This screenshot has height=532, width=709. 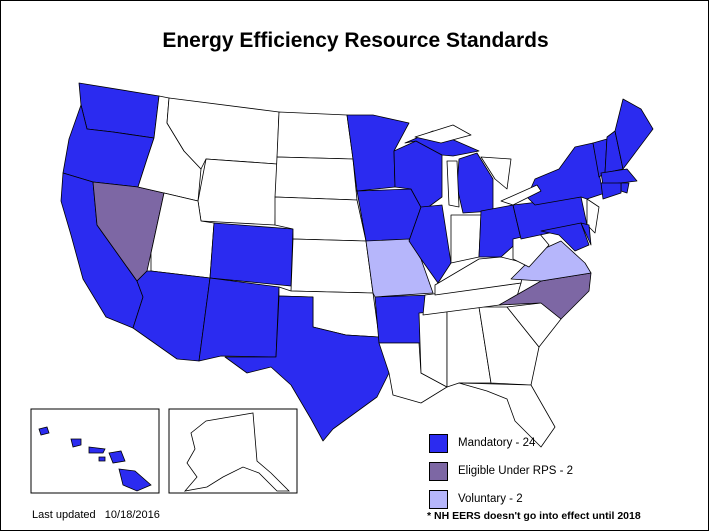 I want to click on state-wyoming, so click(x=237, y=192).